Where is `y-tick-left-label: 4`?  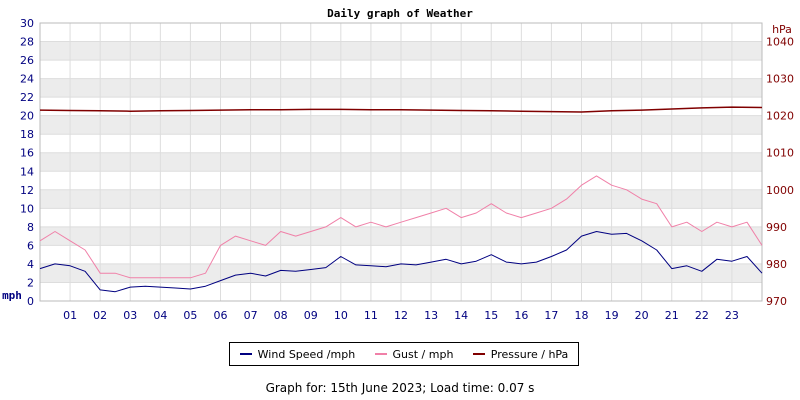
y-tick-left-label: 4 is located at coordinates (30, 264).